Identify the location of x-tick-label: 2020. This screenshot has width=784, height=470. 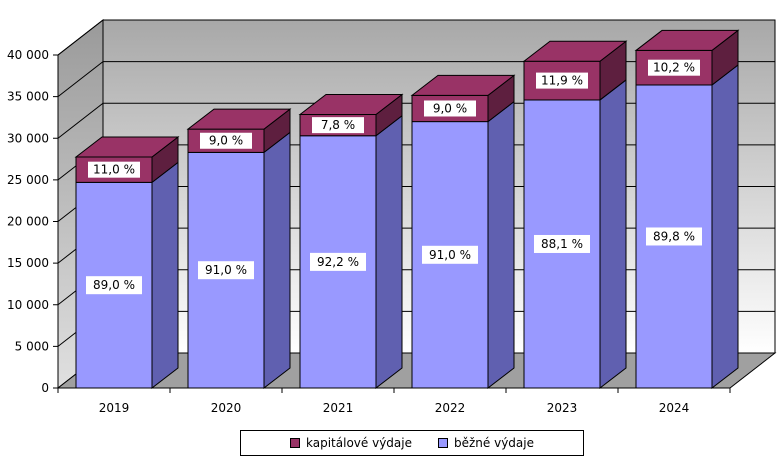
(226, 408).